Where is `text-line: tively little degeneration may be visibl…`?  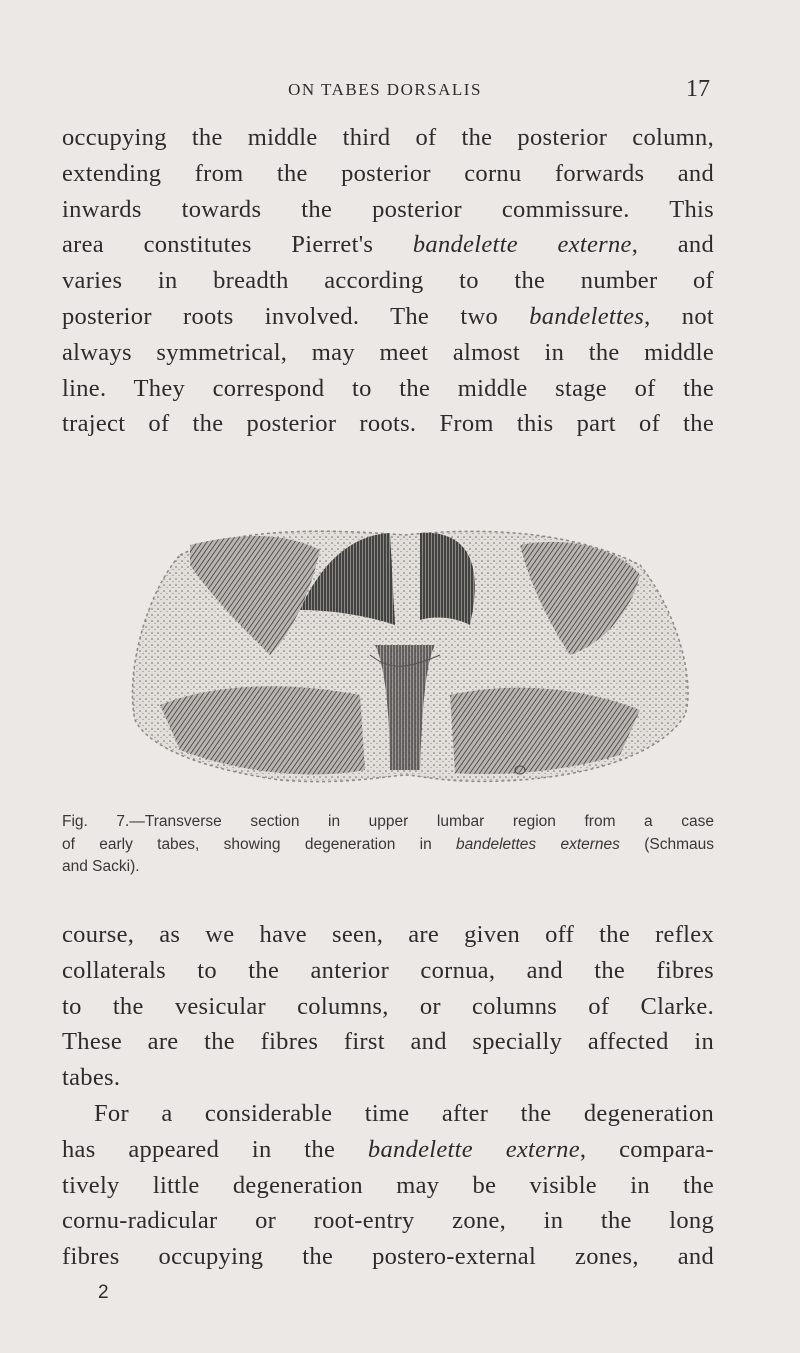
text-line: tively little degeneration may be visibl… is located at coordinates (388, 1186).